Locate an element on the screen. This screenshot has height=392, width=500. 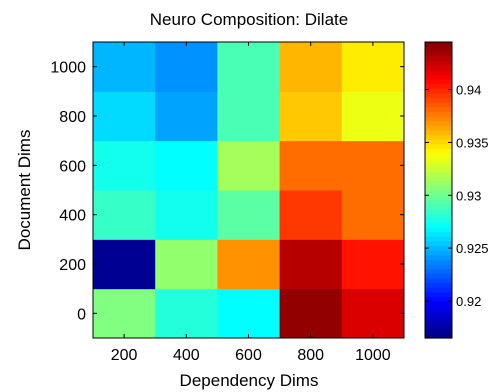
colorbar-frame is located at coordinates (438, 190).